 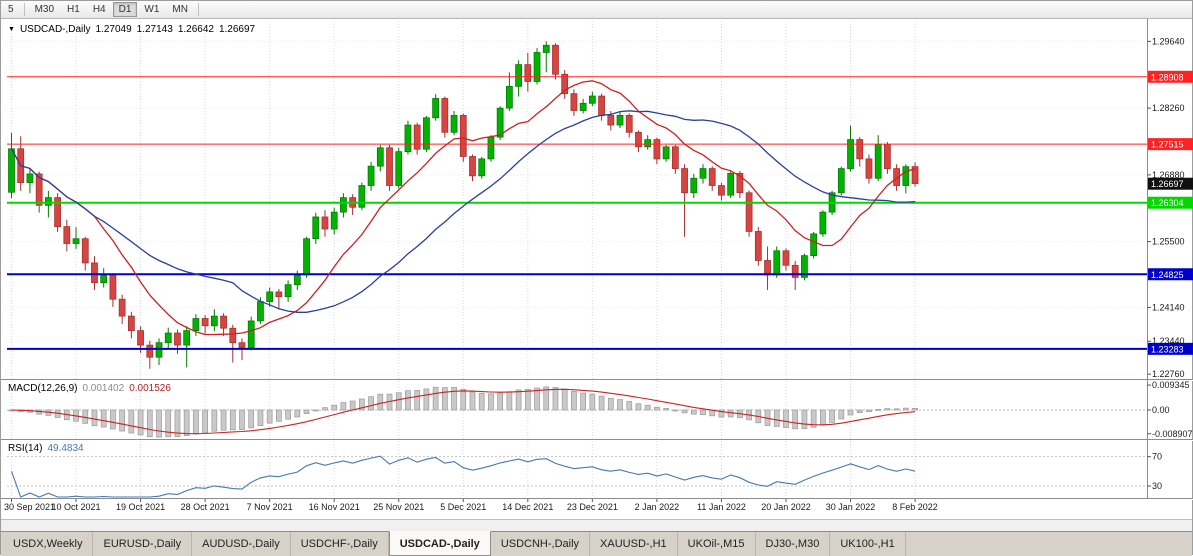 I want to click on tab-usdcad-daily: USDCAD-,Daily, so click(x=439, y=543).